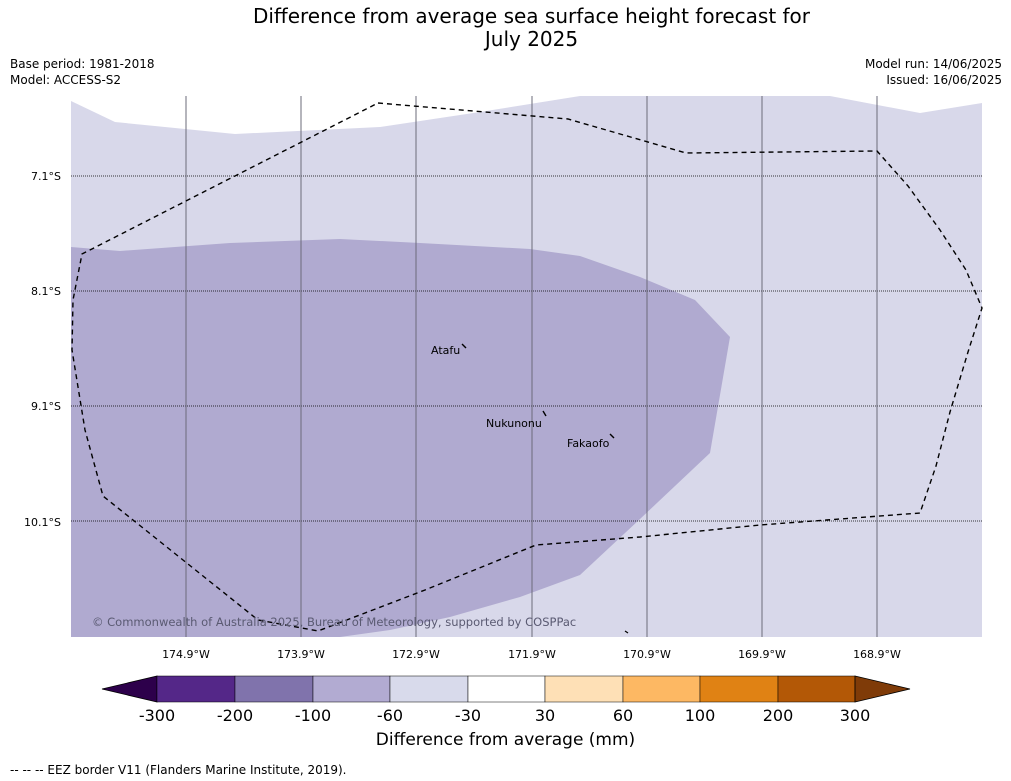  Describe the element at coordinates (612, 436) in the screenshot. I see `fakaofo-island-mark` at that location.